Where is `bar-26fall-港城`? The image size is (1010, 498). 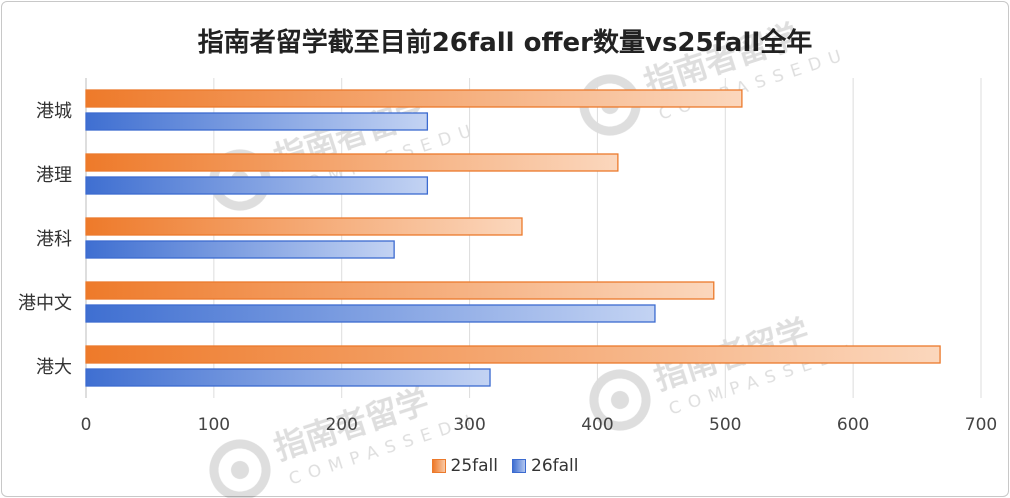 bar-26fall-港城 is located at coordinates (257, 121).